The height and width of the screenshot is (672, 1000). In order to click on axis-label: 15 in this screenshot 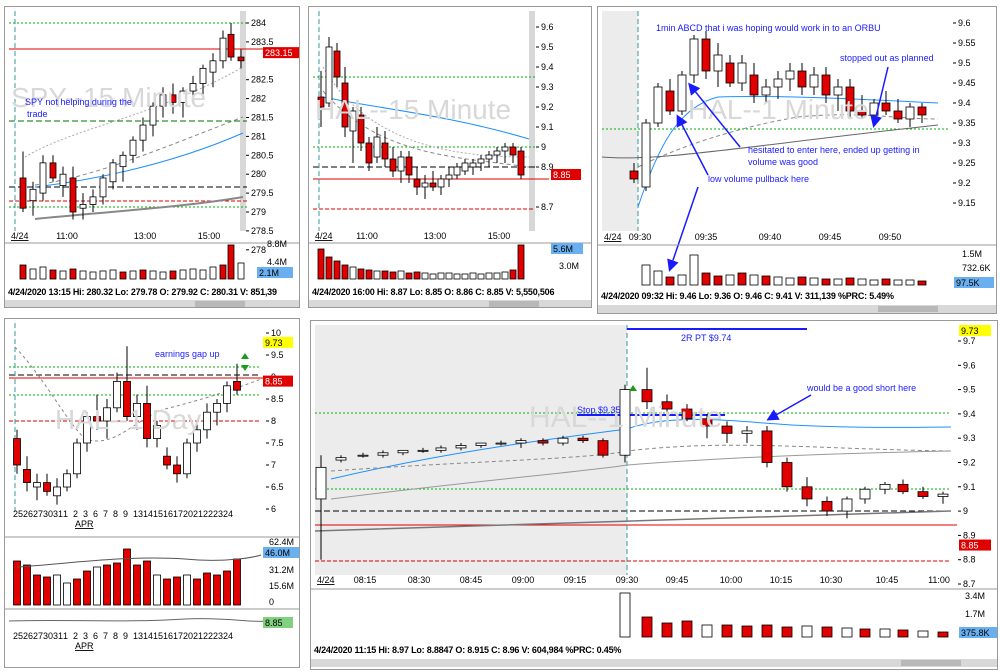, I will do `click(158, 636)`.